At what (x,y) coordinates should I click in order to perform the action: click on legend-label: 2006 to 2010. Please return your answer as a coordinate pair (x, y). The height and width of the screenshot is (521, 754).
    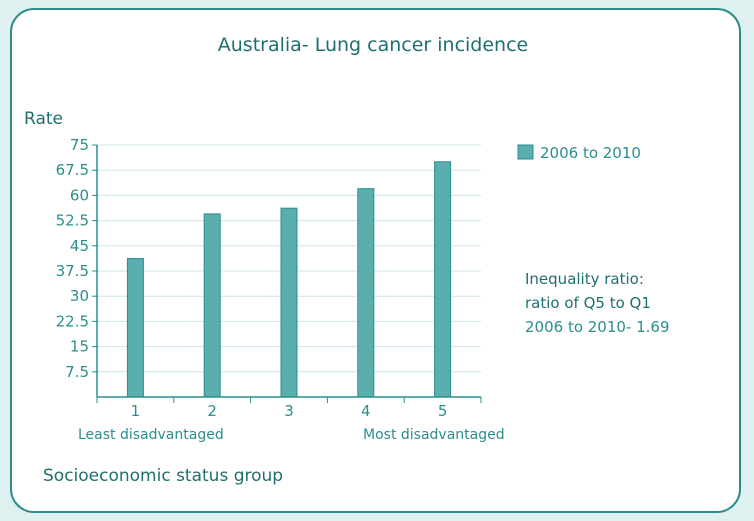
    Looking at the image, I should click on (590, 153).